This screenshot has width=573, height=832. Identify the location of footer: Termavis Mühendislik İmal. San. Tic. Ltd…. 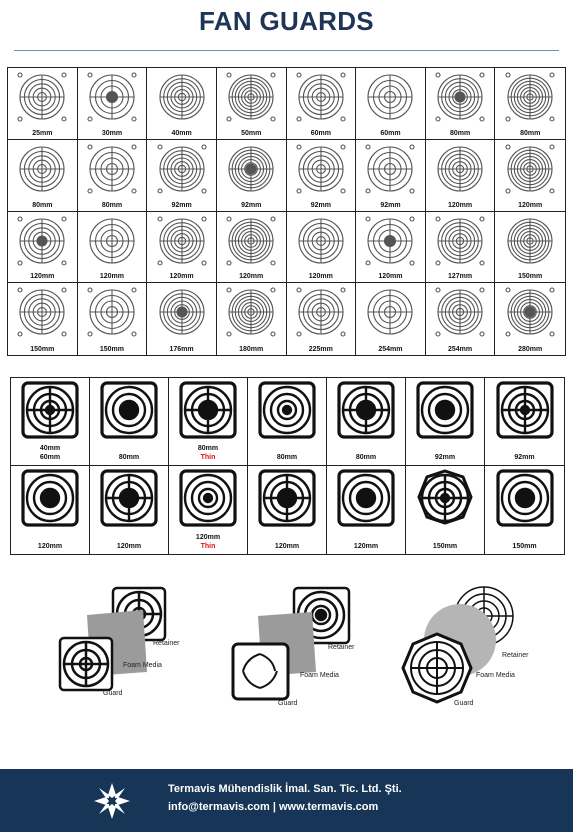
(286, 800).